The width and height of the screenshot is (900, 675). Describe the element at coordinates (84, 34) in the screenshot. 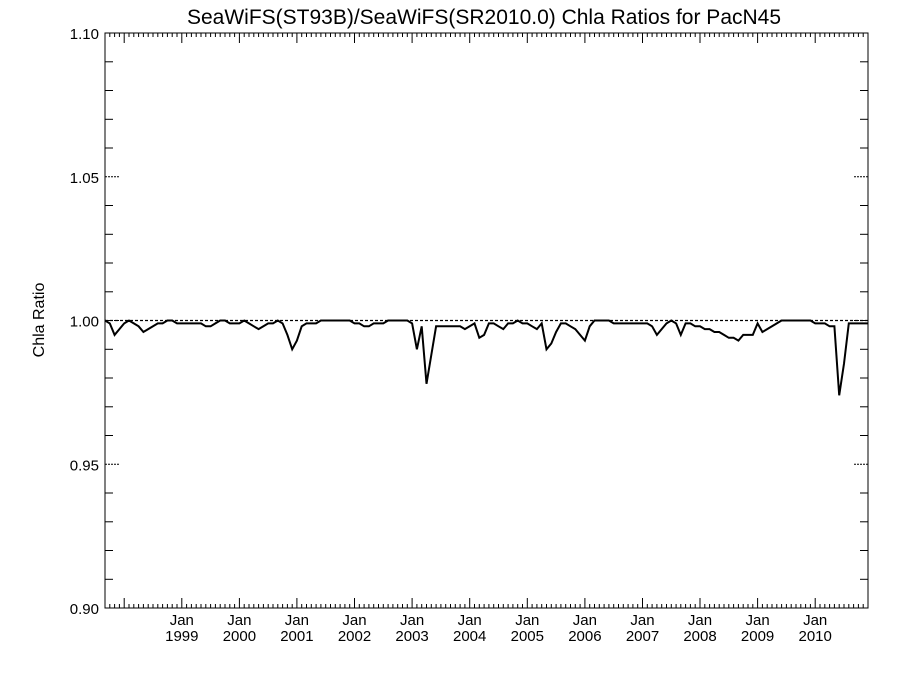

I see `y-tick-label: 1.10` at that location.